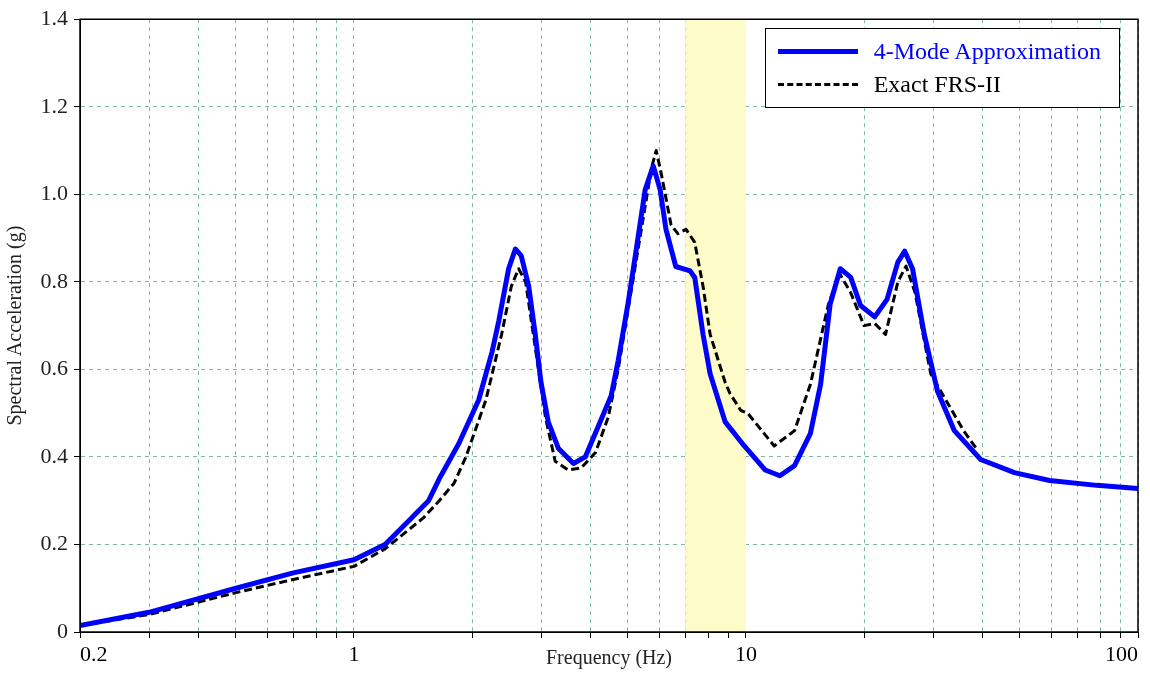 This screenshot has width=1150, height=675. I want to click on y-tick-label: 1.4, so click(54, 17).